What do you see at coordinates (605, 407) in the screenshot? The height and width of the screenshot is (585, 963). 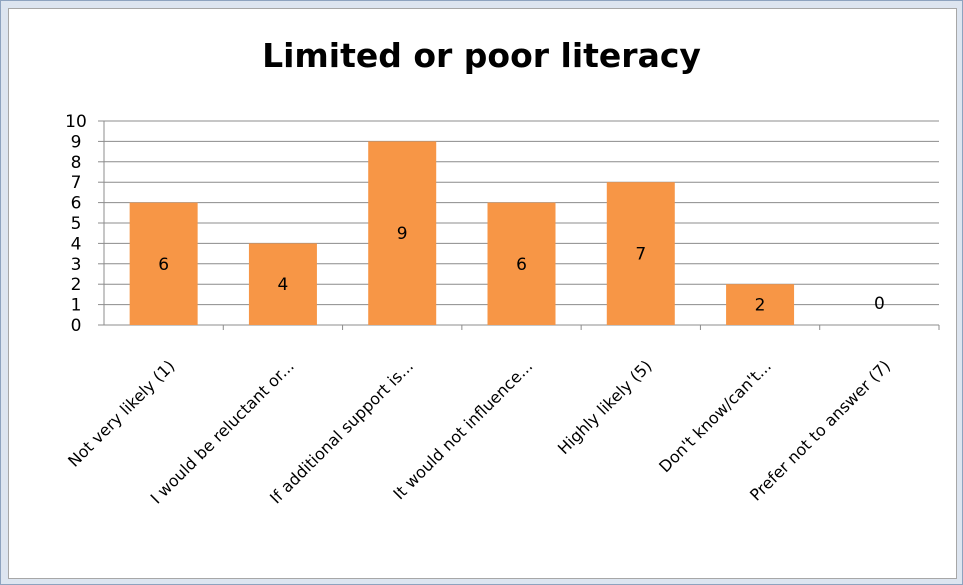 I see `category-label: Highly likely (5)` at bounding box center [605, 407].